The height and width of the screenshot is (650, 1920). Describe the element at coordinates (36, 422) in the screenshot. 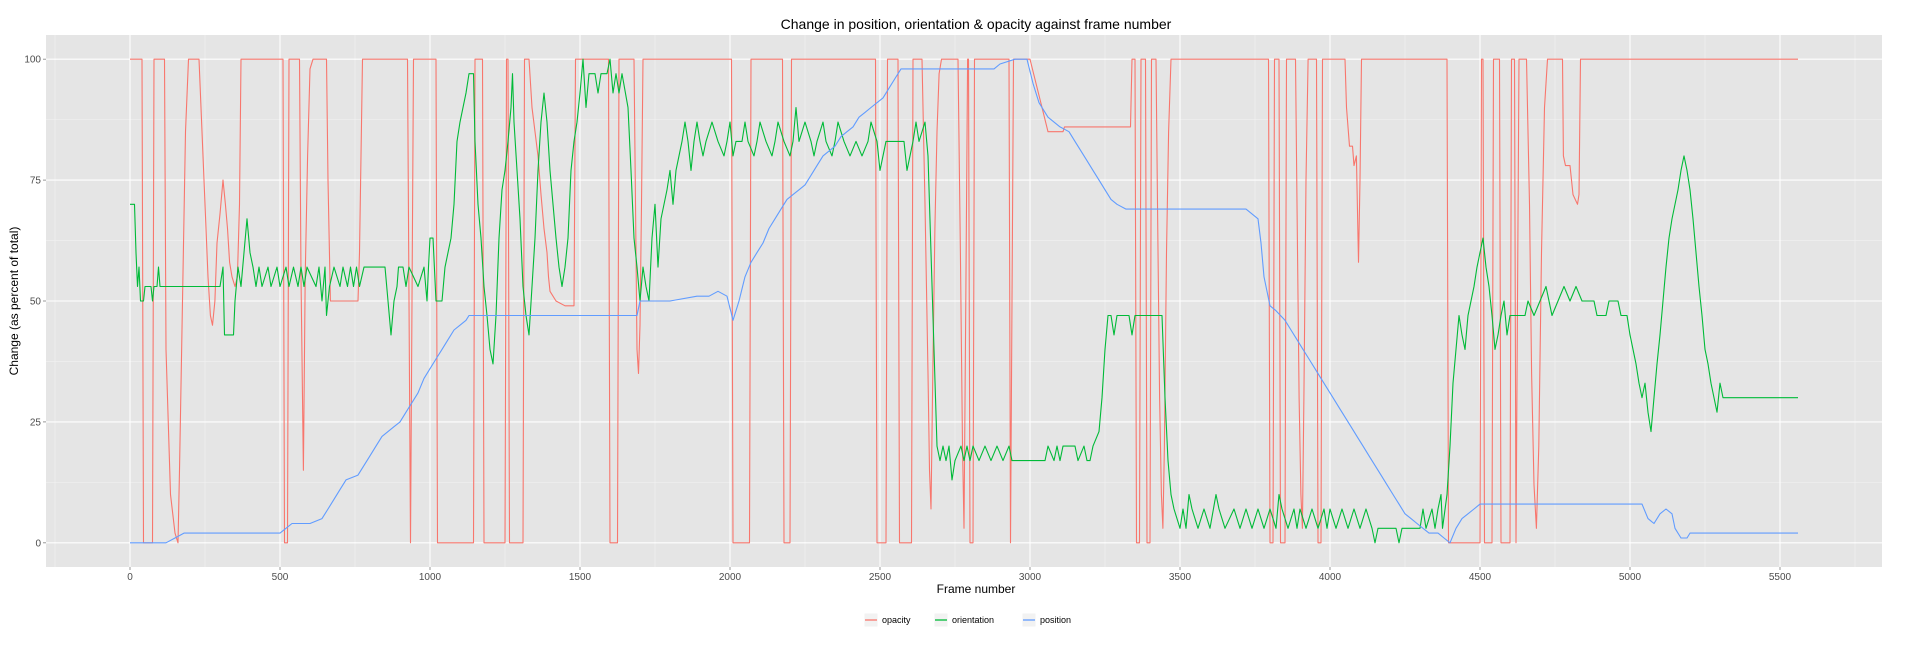

I see `y-tick-label: 25` at that location.